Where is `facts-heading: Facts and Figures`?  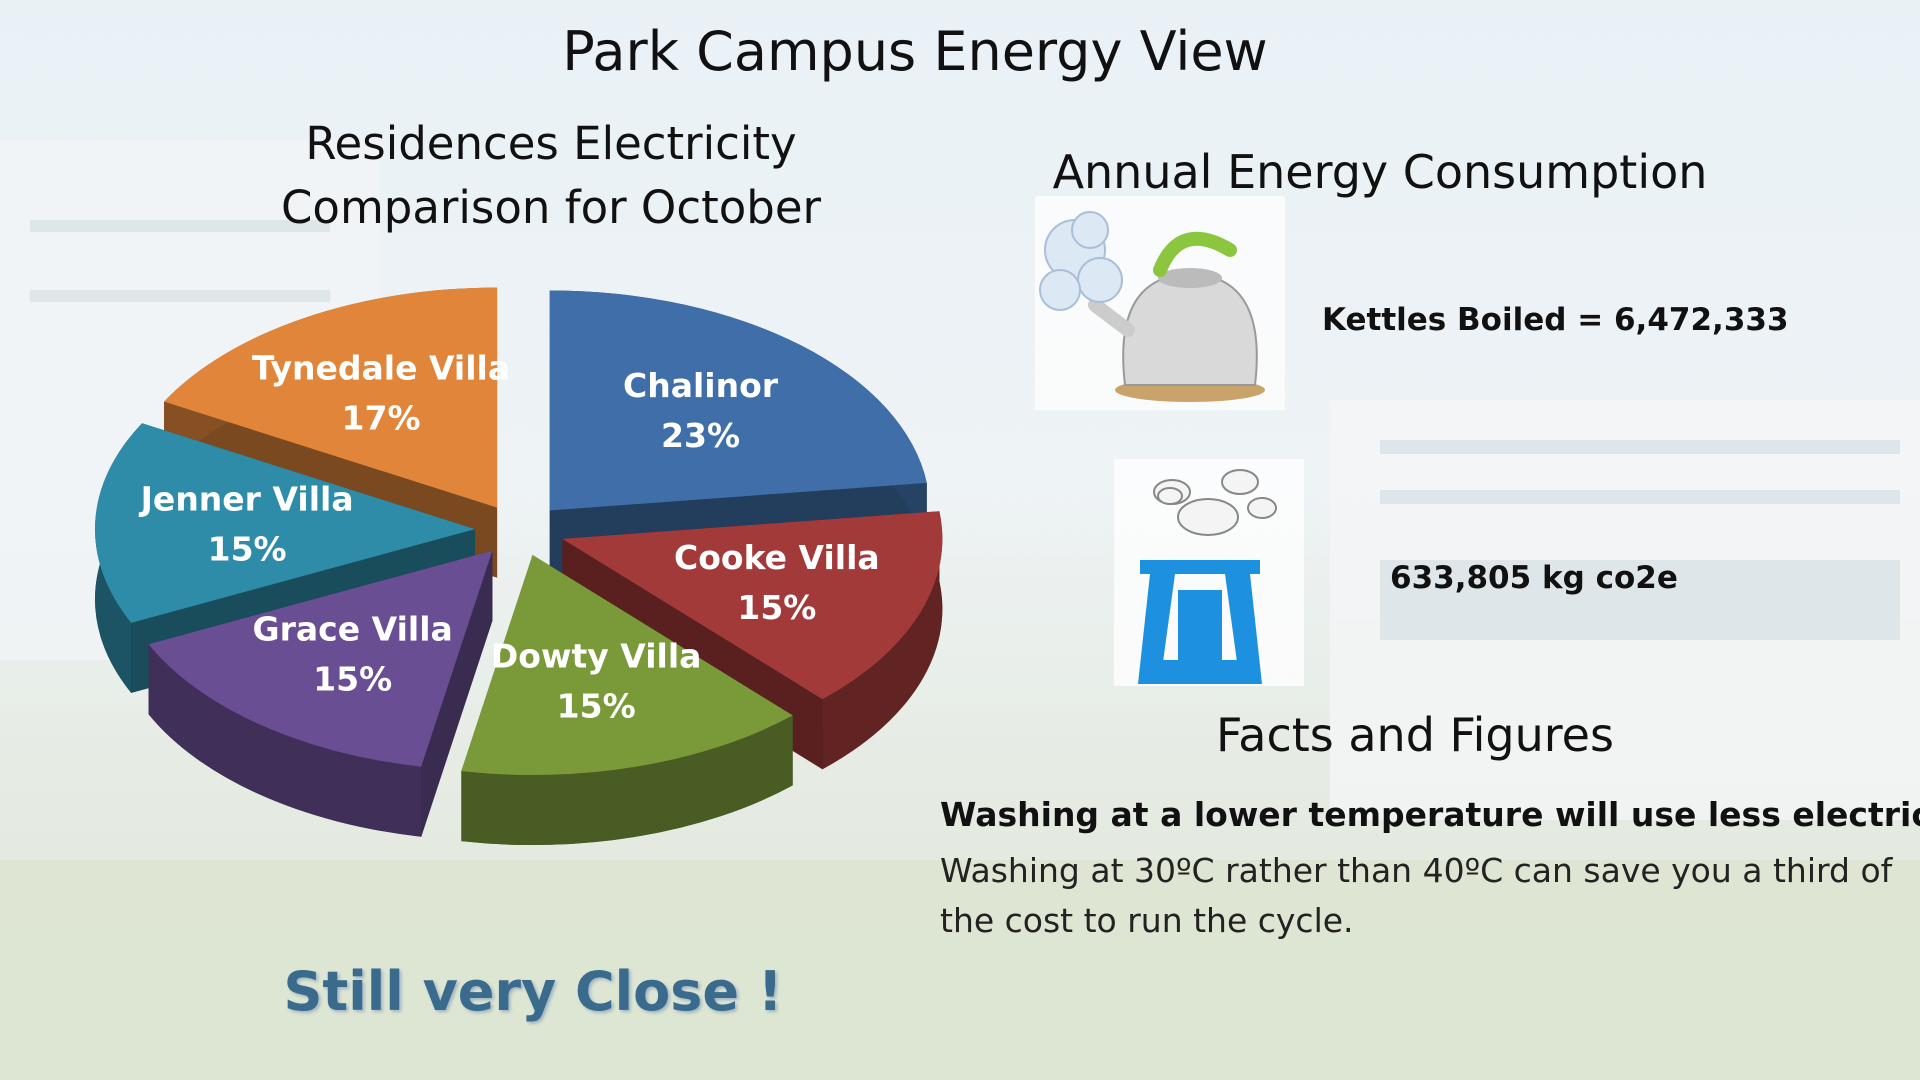 facts-heading: Facts and Figures is located at coordinates (1415, 735).